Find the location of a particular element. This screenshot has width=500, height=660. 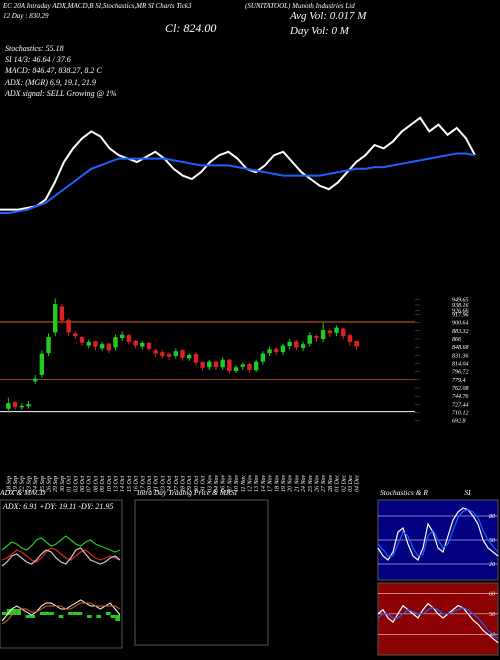

y-tick-label: 50 is located at coordinates (492, 541).